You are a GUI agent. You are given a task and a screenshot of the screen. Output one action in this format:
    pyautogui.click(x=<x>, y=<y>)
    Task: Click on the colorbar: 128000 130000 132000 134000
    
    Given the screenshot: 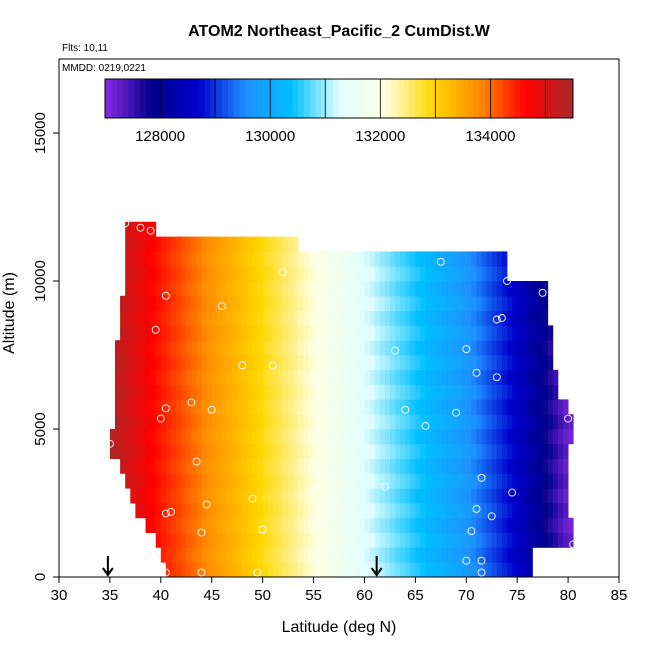 What is the action you would take?
    pyautogui.click(x=339, y=111)
    